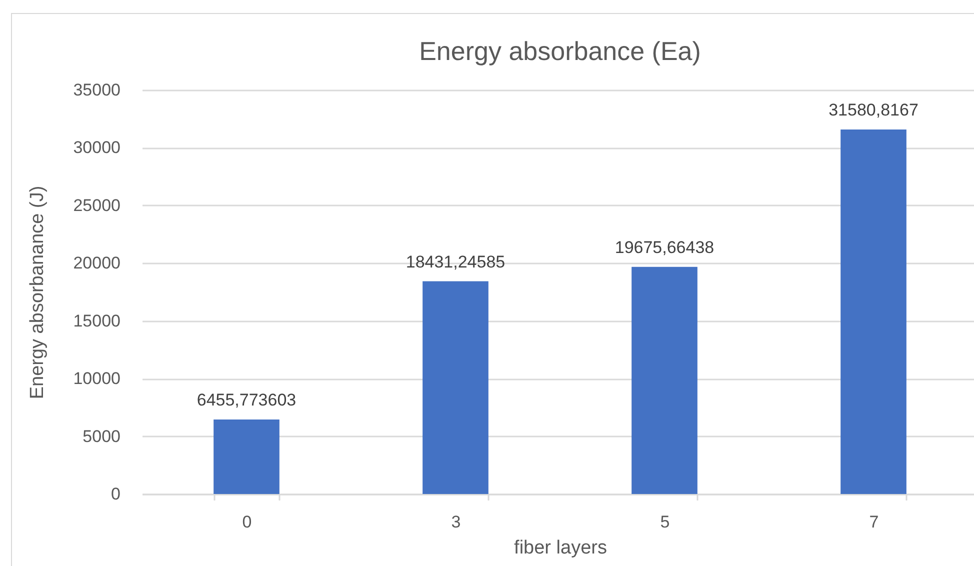 The width and height of the screenshot is (974, 566). I want to click on x-axis-title: fiber layers, so click(560, 548).